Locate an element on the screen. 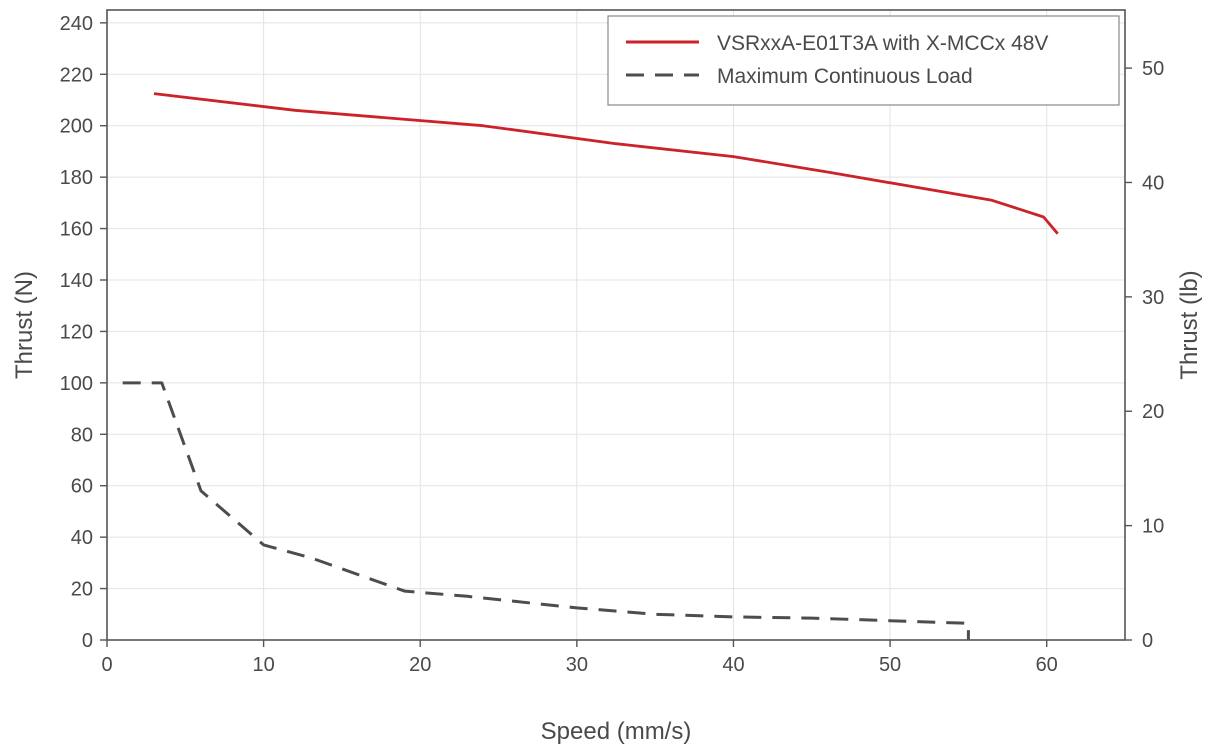 Image resolution: width=1210 pixels, height=754 pixels. x-tick-label: 40 is located at coordinates (733, 665).